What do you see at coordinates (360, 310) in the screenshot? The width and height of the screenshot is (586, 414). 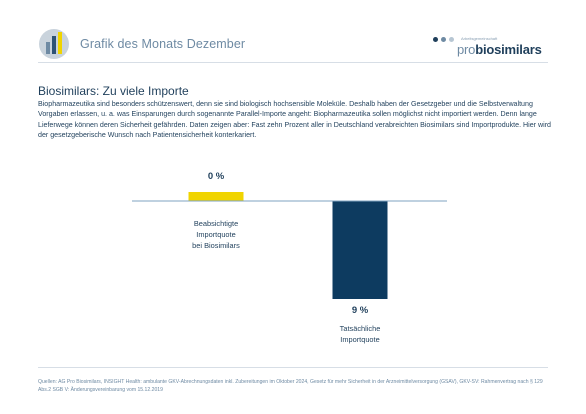 I see `value-label-2: 9 %` at bounding box center [360, 310].